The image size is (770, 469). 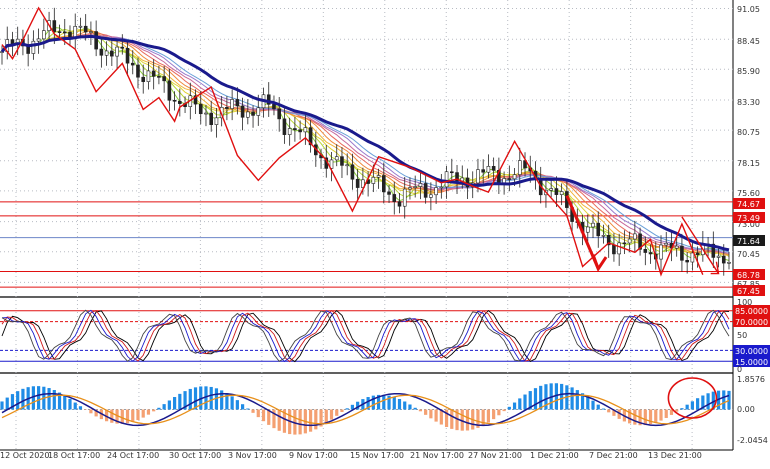 I want to click on price-level-label: 73.49, so click(x=748, y=218).